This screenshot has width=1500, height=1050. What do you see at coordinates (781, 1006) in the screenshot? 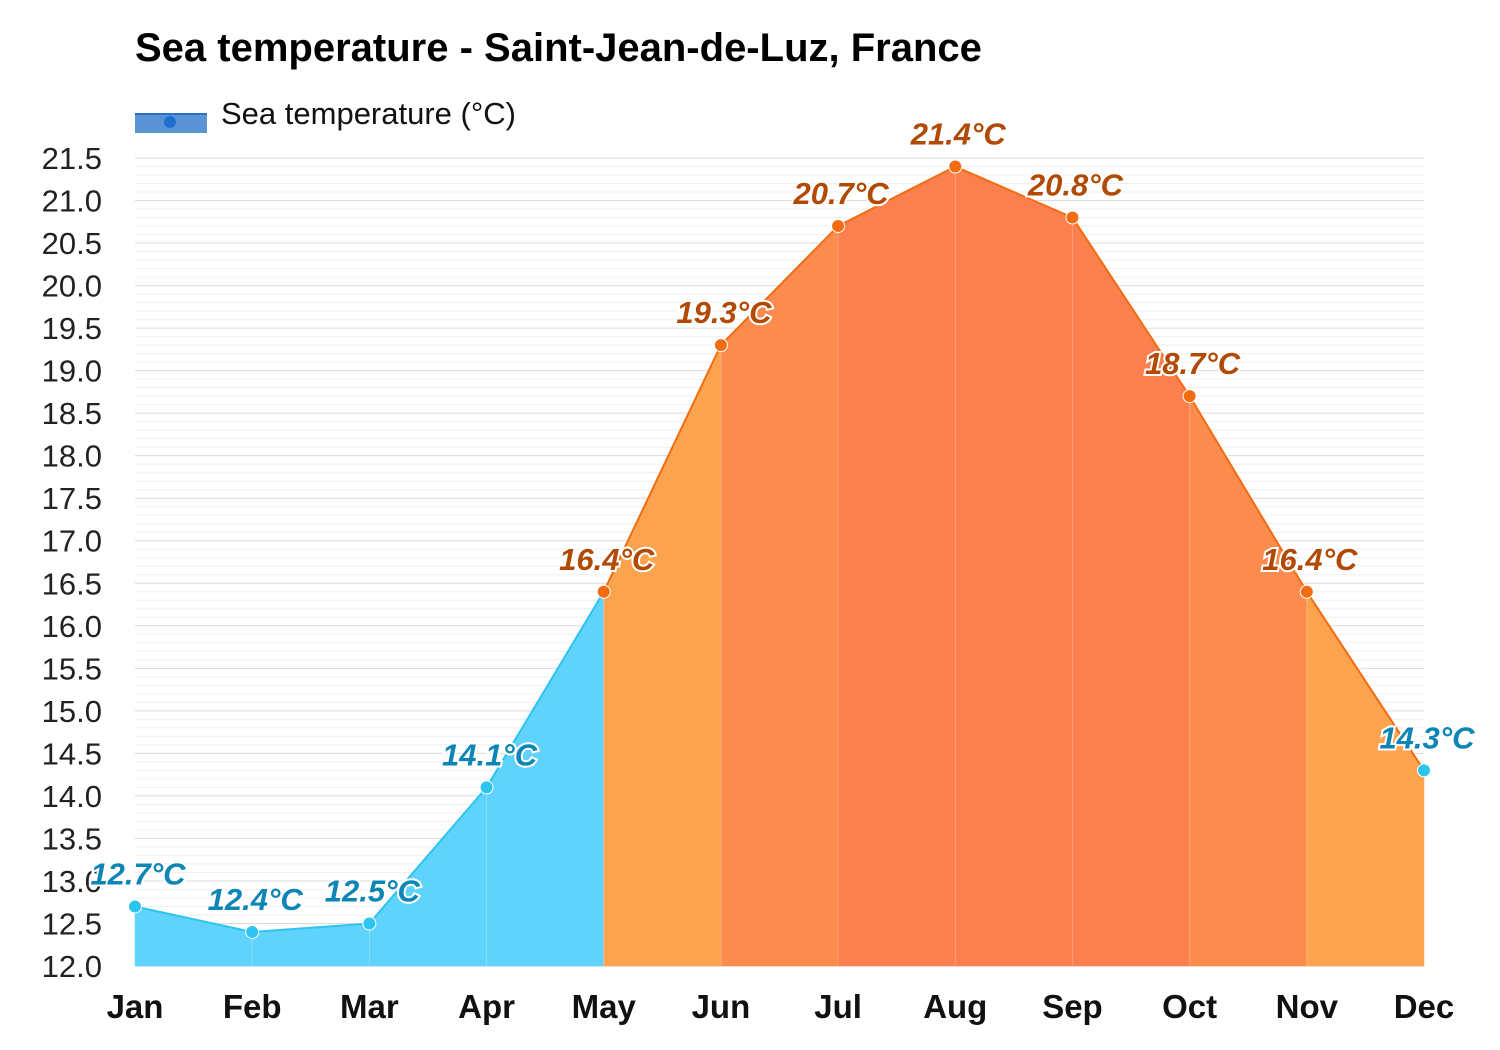
I see `x-axis-ticks: Jan Feb Mar Apr May Jun Jul Aug Sep Oct Nov Dec` at bounding box center [781, 1006].